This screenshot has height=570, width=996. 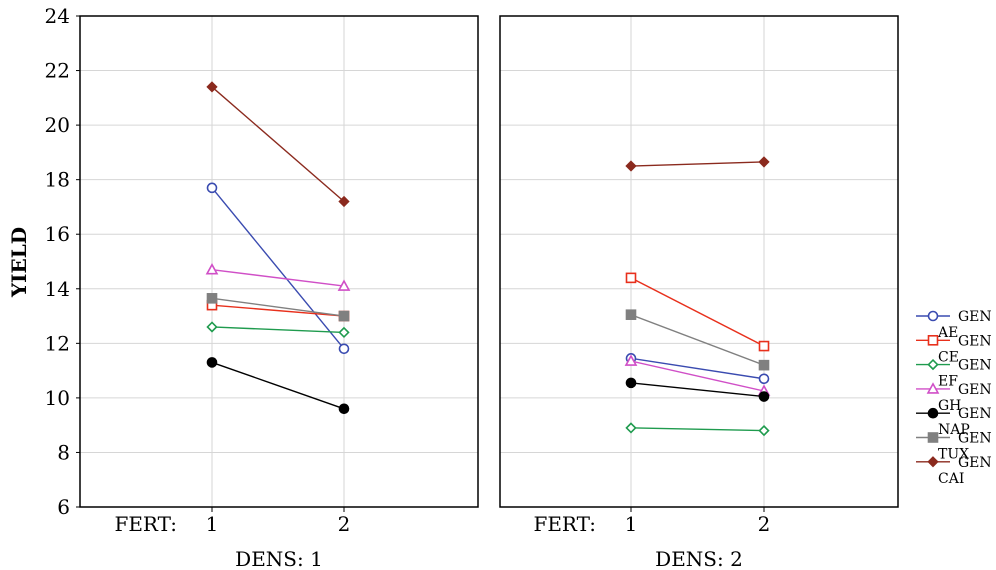 What do you see at coordinates (19, 262) in the screenshot?
I see `y-axis-label: YIELD` at bounding box center [19, 262].